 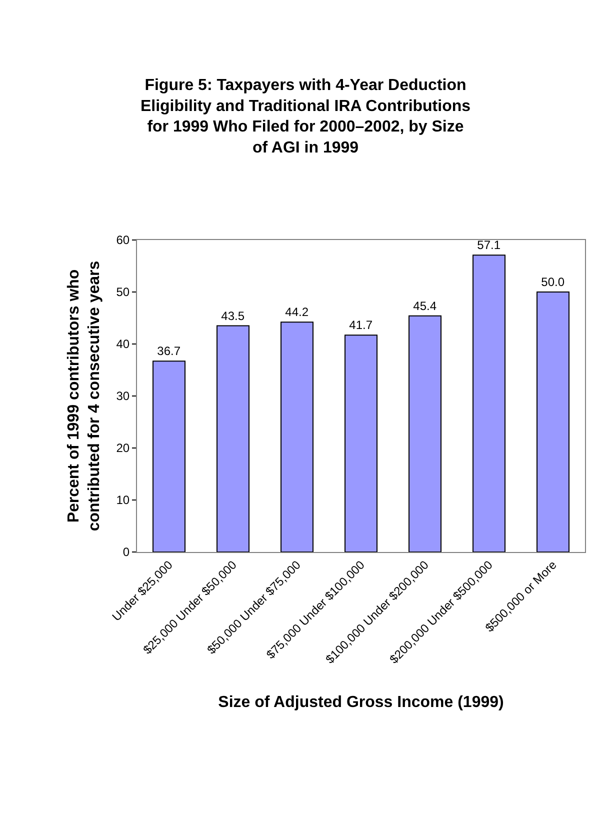 What do you see at coordinates (233, 315) in the screenshot?
I see `data-label: 43.5` at bounding box center [233, 315].